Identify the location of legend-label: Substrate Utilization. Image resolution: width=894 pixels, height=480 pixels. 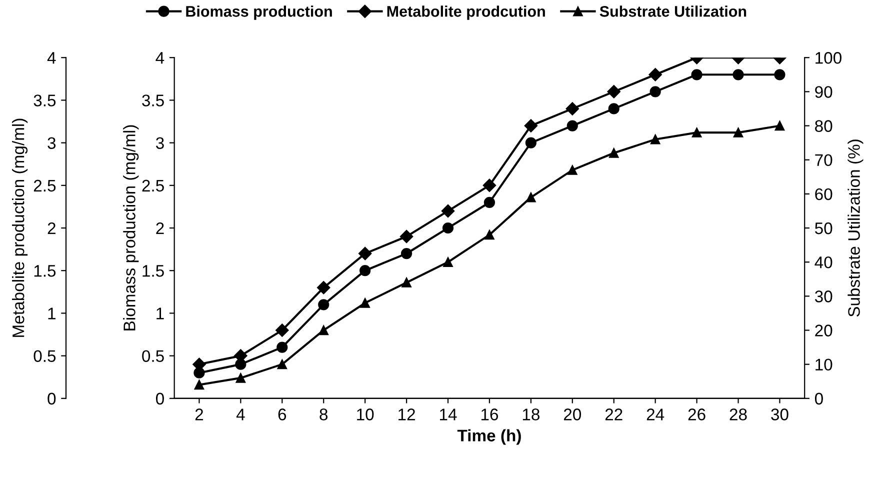
(673, 11).